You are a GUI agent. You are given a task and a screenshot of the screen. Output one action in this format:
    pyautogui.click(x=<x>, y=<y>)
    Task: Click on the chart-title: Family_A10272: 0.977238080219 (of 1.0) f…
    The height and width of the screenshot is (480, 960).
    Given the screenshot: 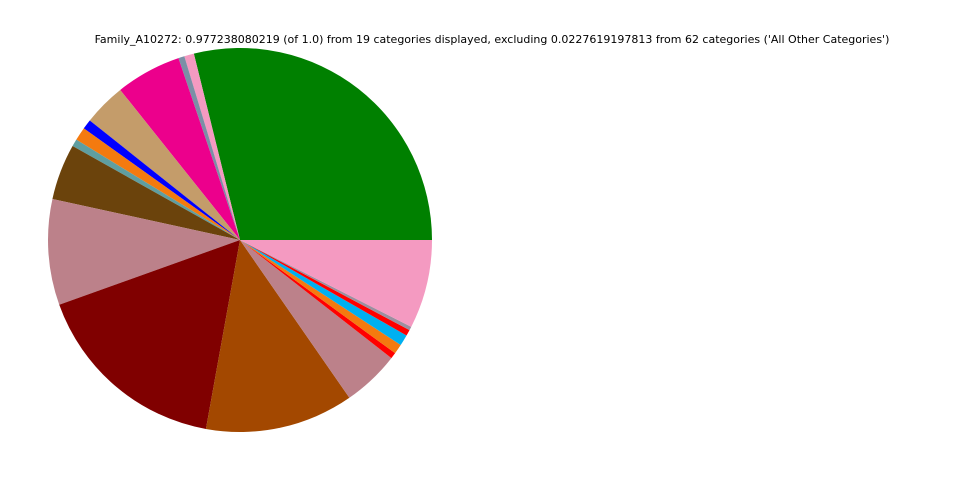 What is the action you would take?
    pyautogui.click(x=492, y=39)
    